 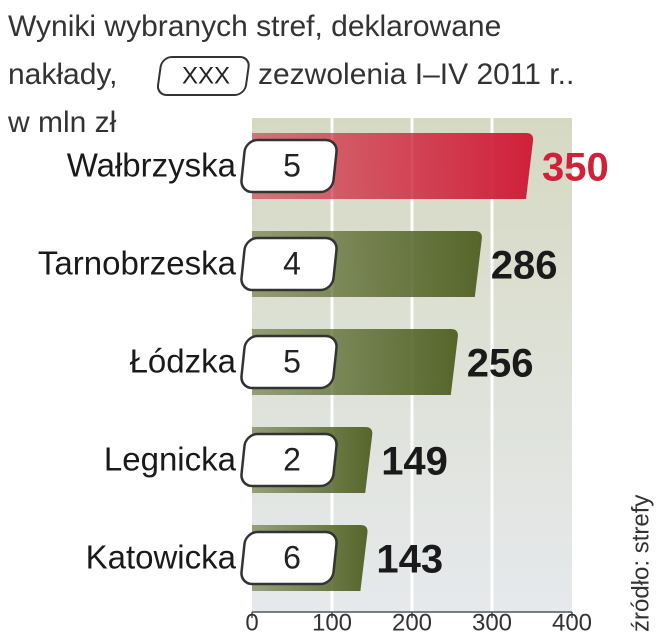 What do you see at coordinates (640, 563) in the screenshot?
I see `source: źródło: strefy` at bounding box center [640, 563].